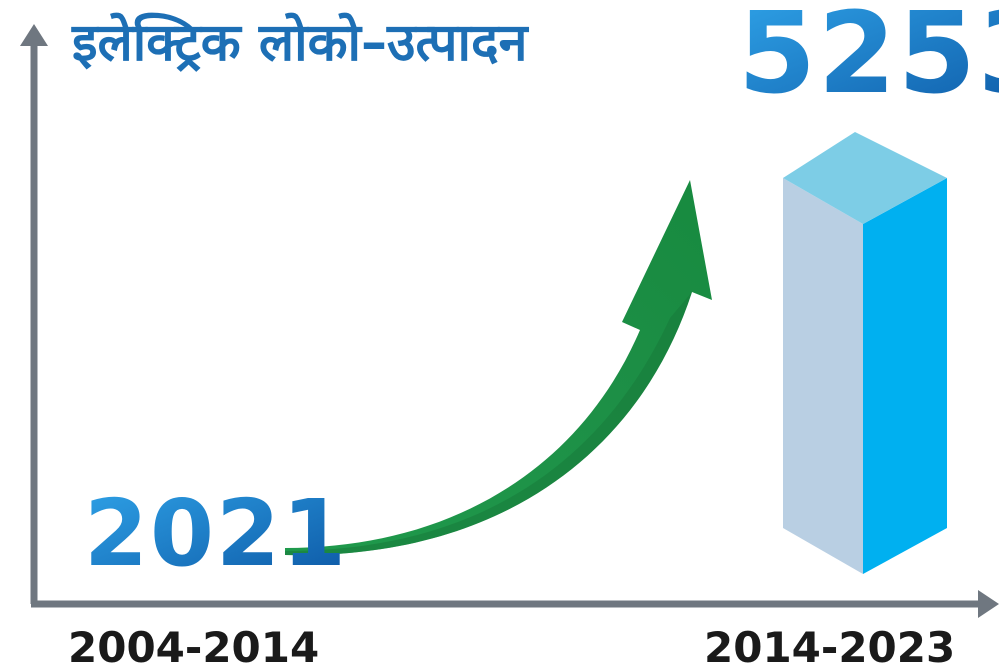 The height and width of the screenshot is (671, 999). I want to click on value-label-2014-2023: 5253, so click(868, 59).